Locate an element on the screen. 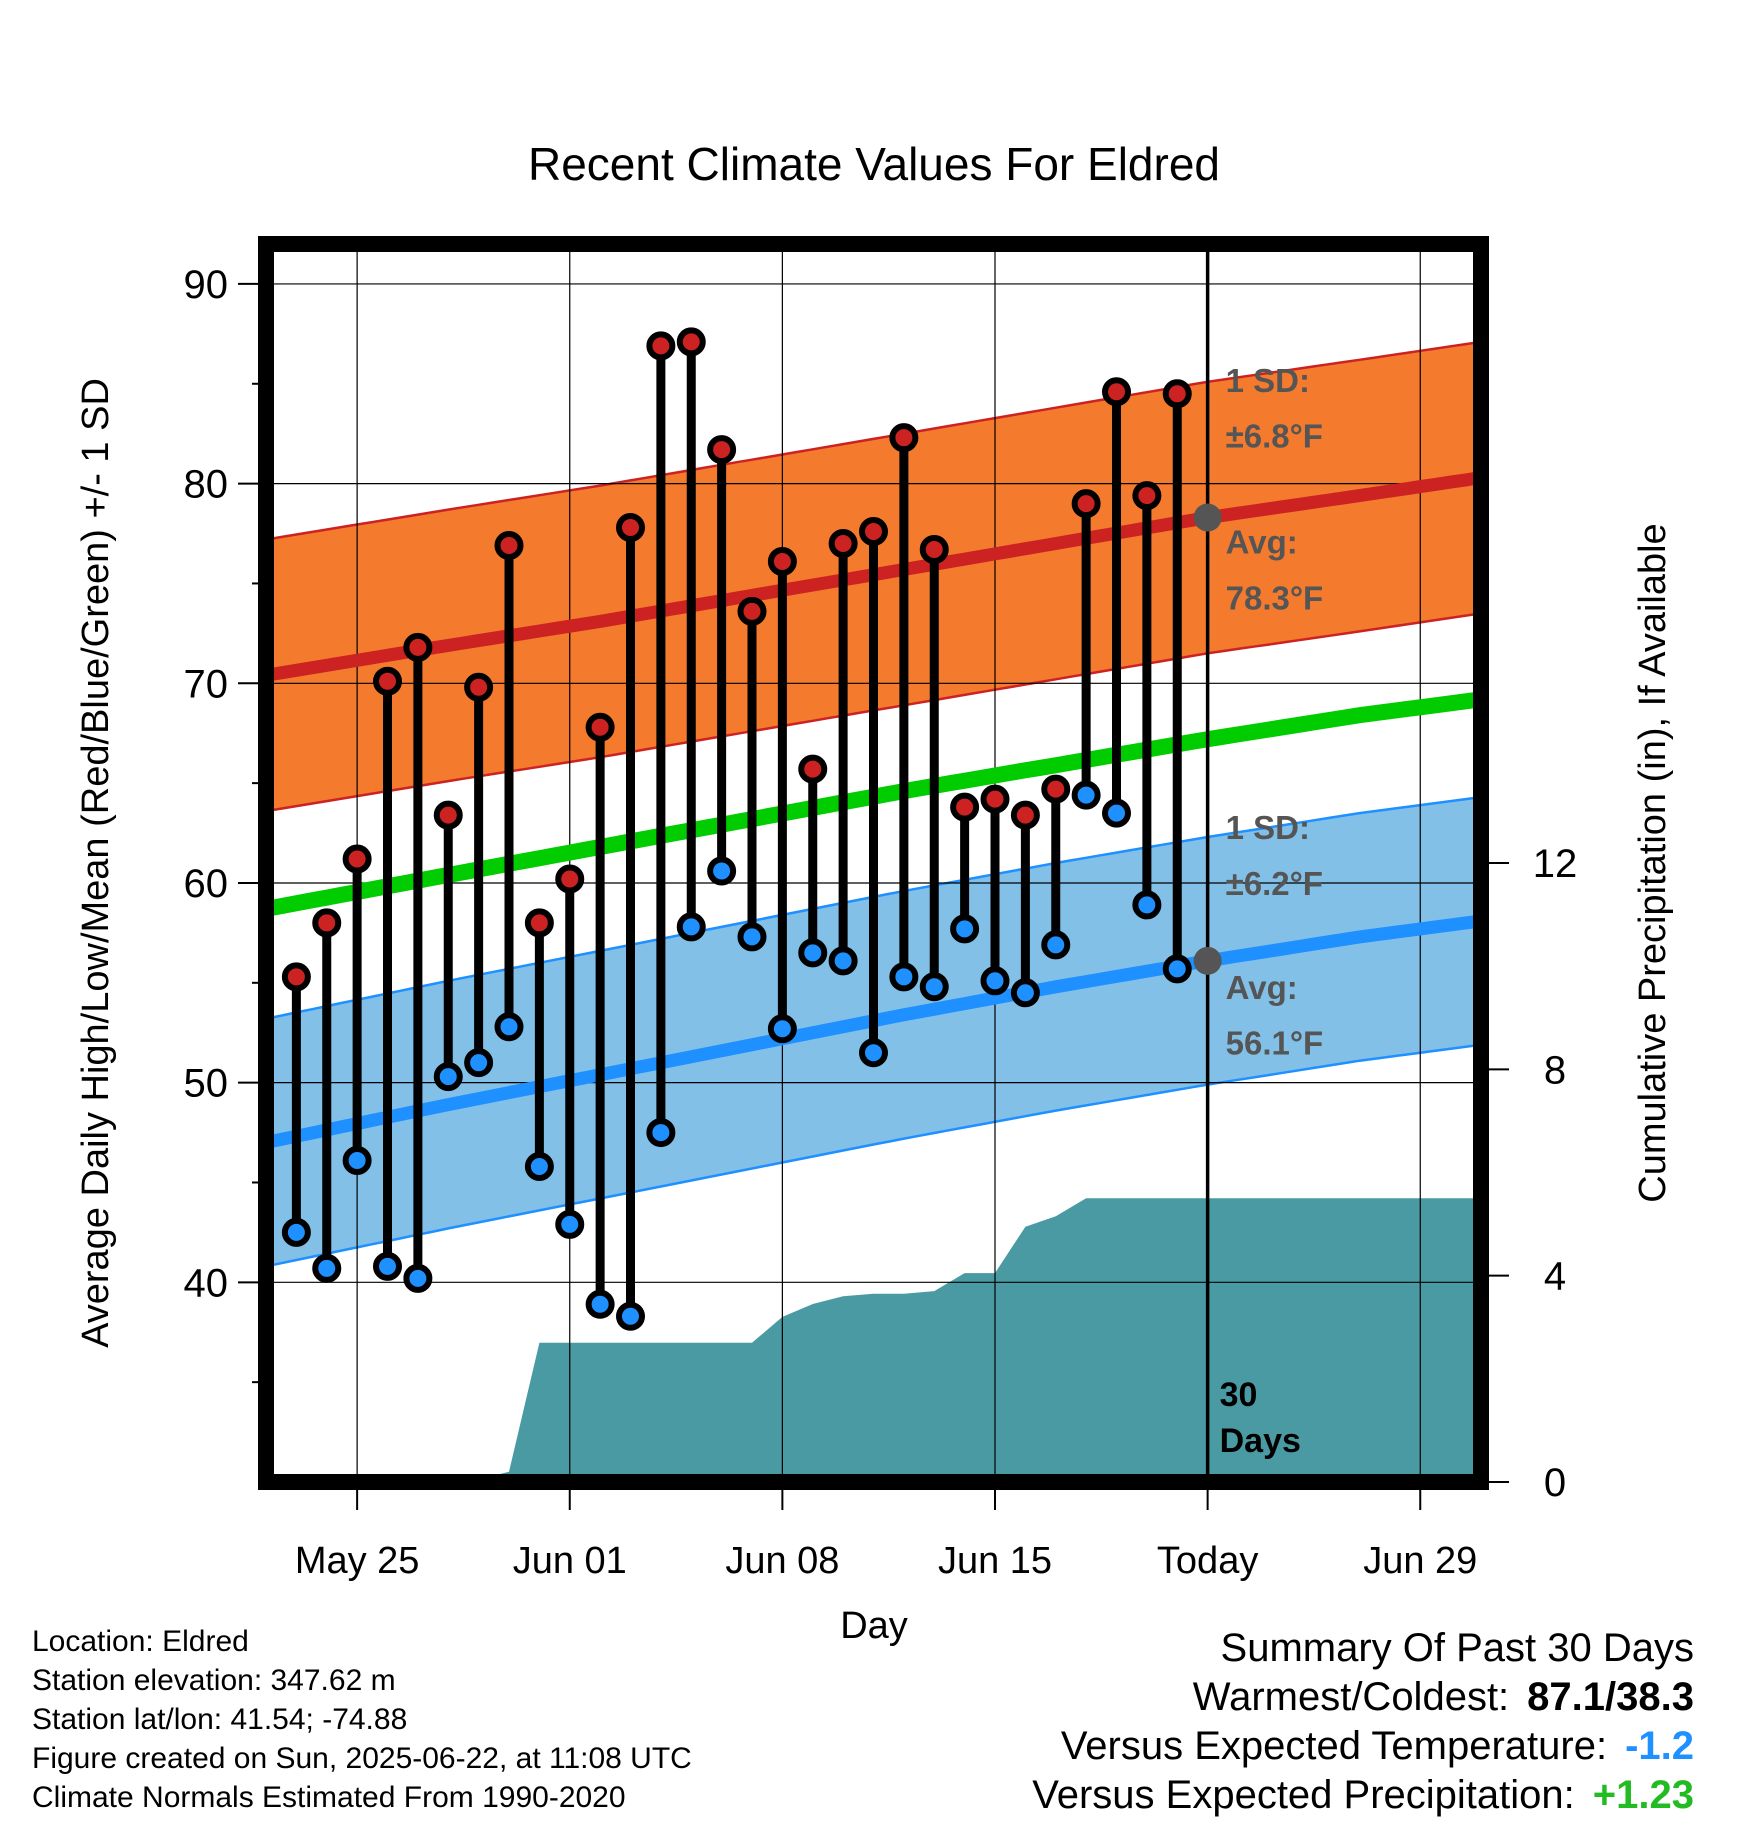  y-tick-label: 60 is located at coordinates (206, 884).